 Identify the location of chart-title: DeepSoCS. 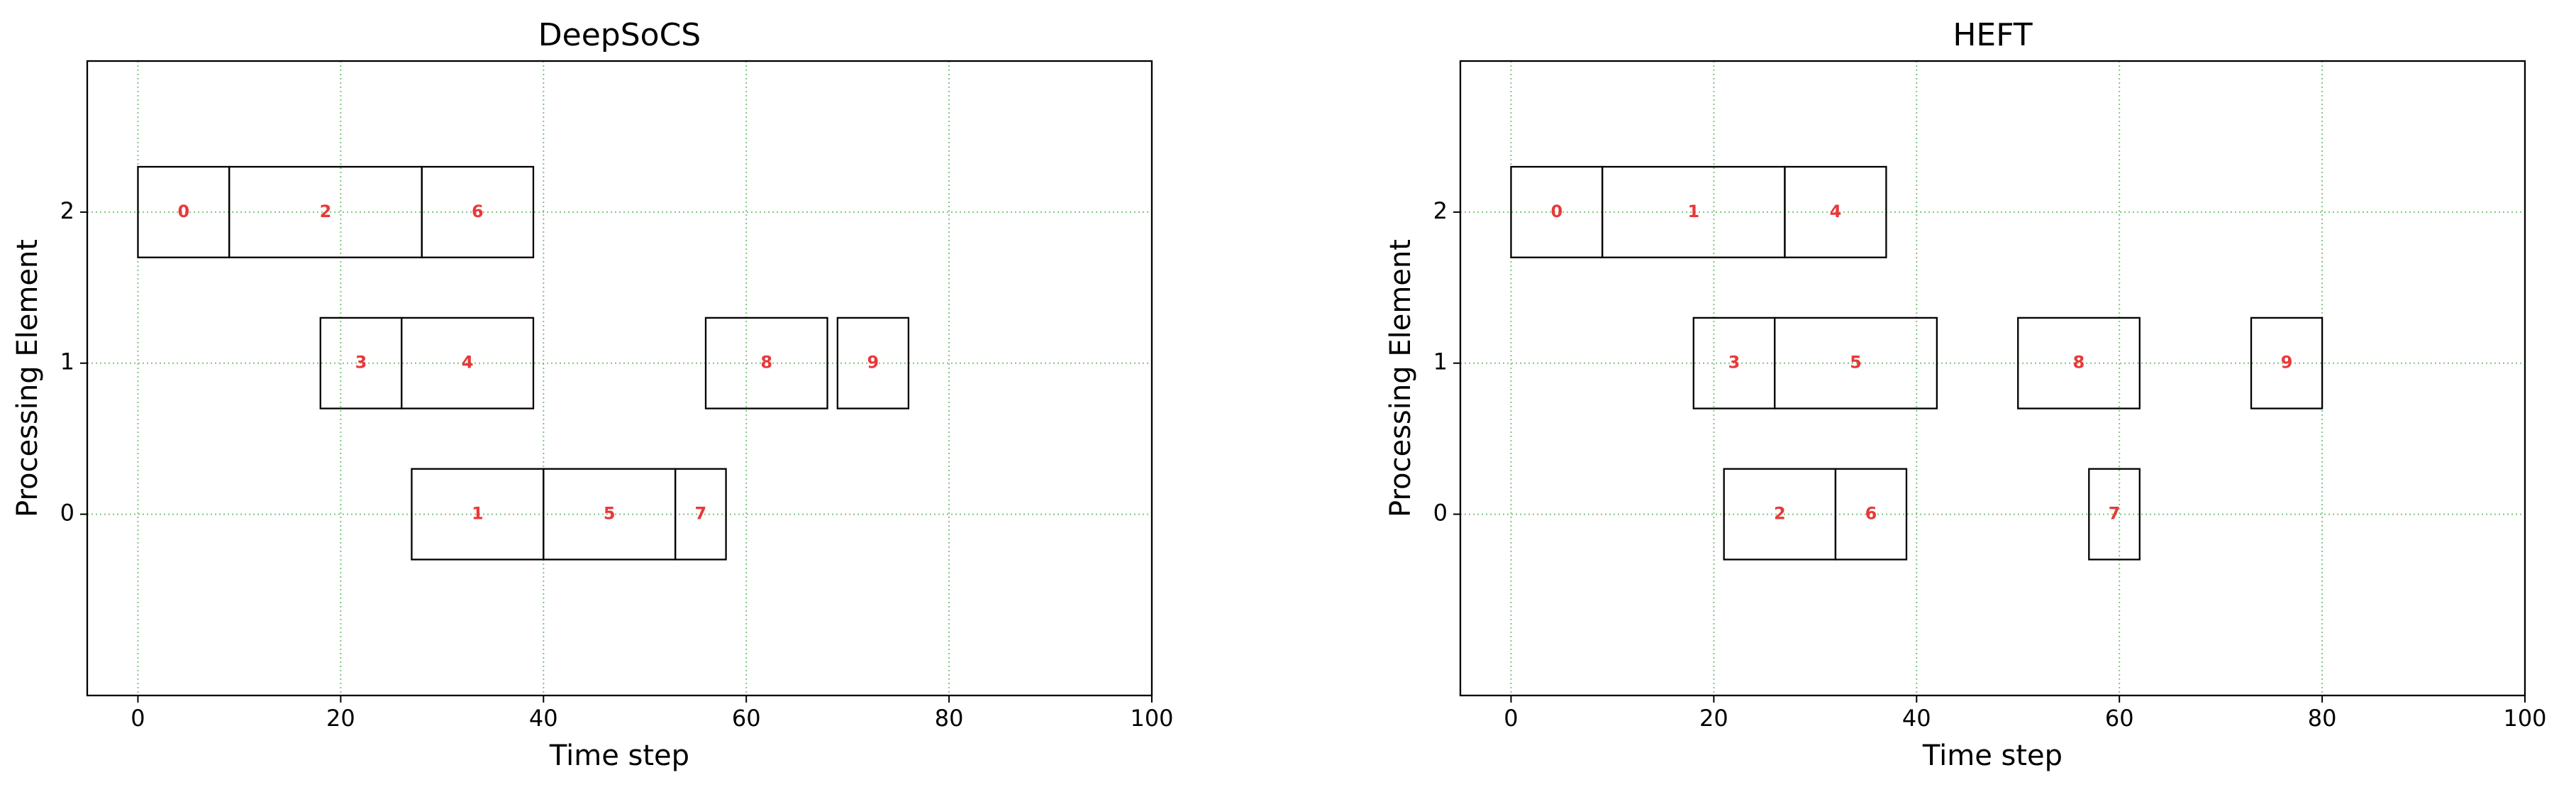
(619, 35).